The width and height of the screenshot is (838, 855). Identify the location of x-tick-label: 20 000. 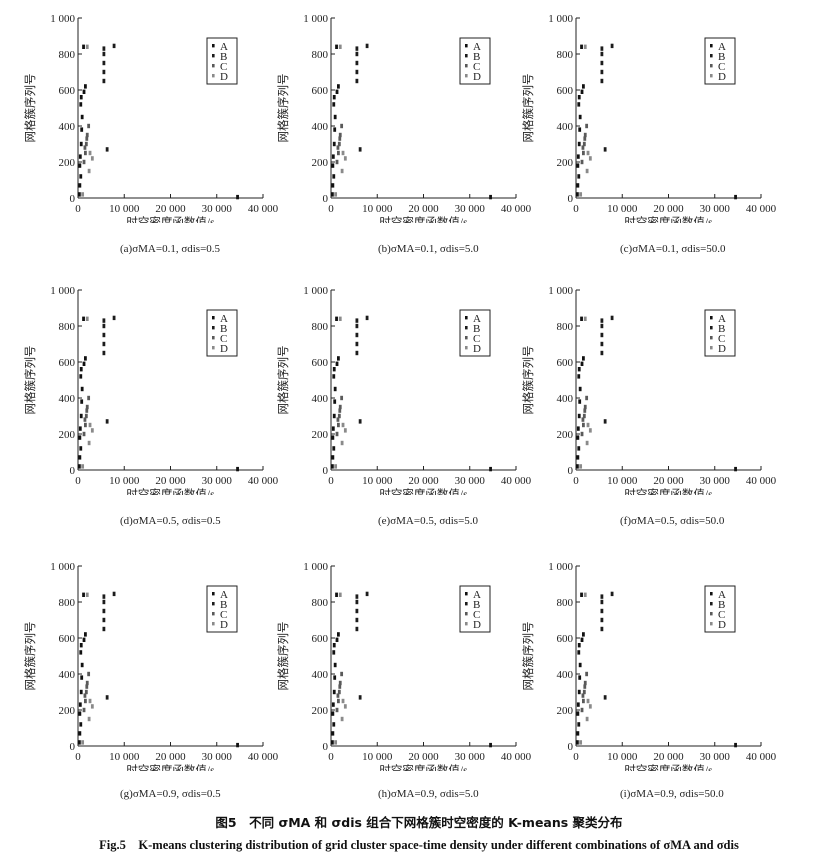
(170, 757).